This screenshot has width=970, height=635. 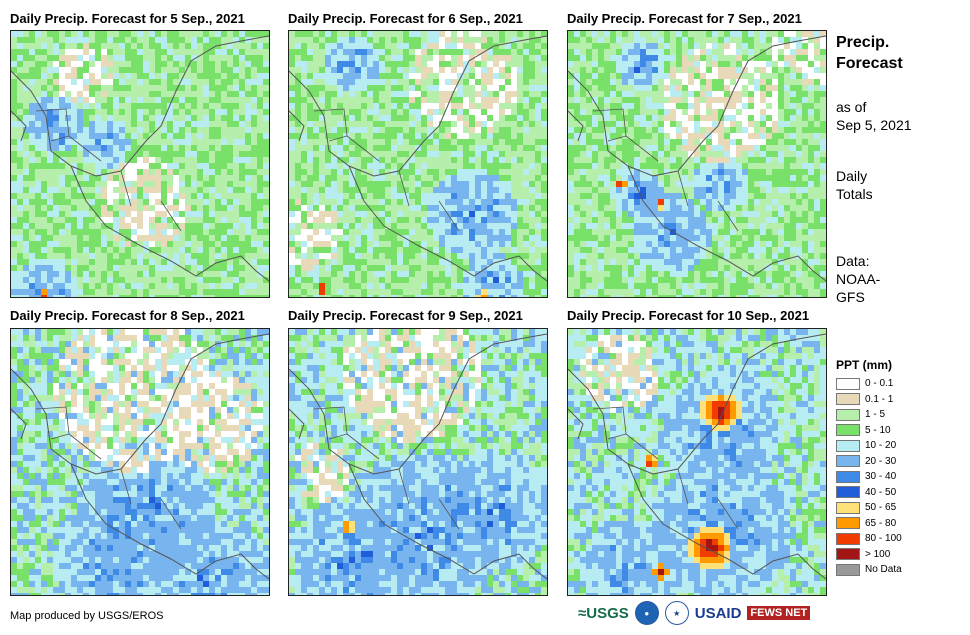 I want to click on fews-net-logo: FEWS NET, so click(x=779, y=613).